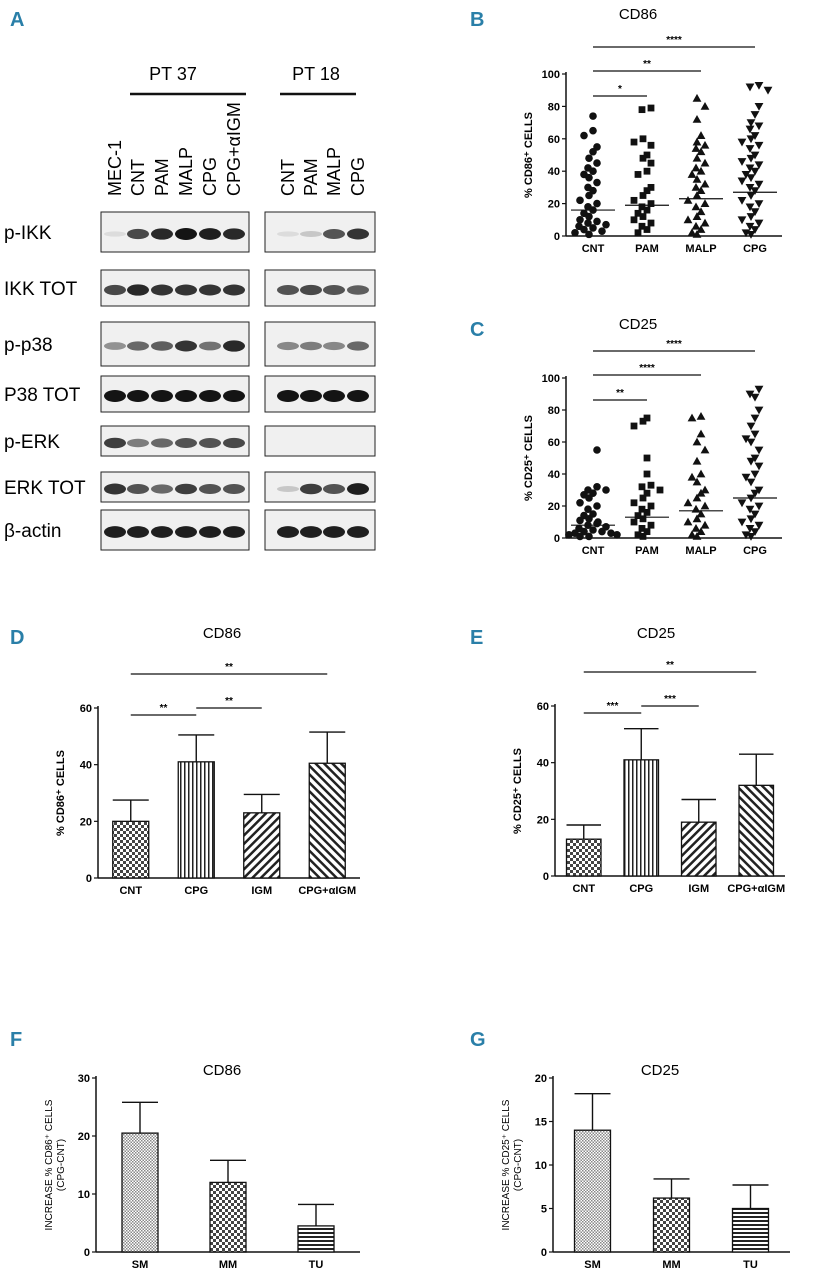  What do you see at coordinates (554, 443) in the screenshot?
I see `y-tick-label: 60` at bounding box center [554, 443].